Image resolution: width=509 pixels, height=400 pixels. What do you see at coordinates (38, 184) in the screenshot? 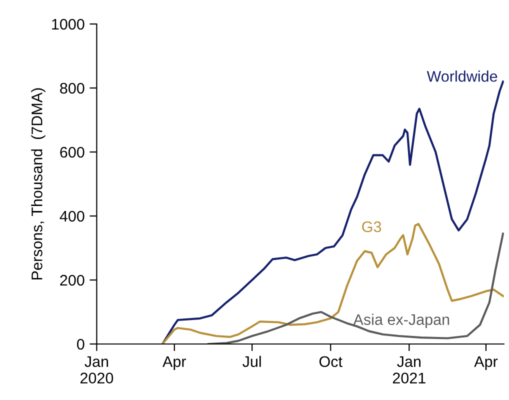
I see `y-axis-title: Persons, Thousand (7DMA)` at bounding box center [38, 184].